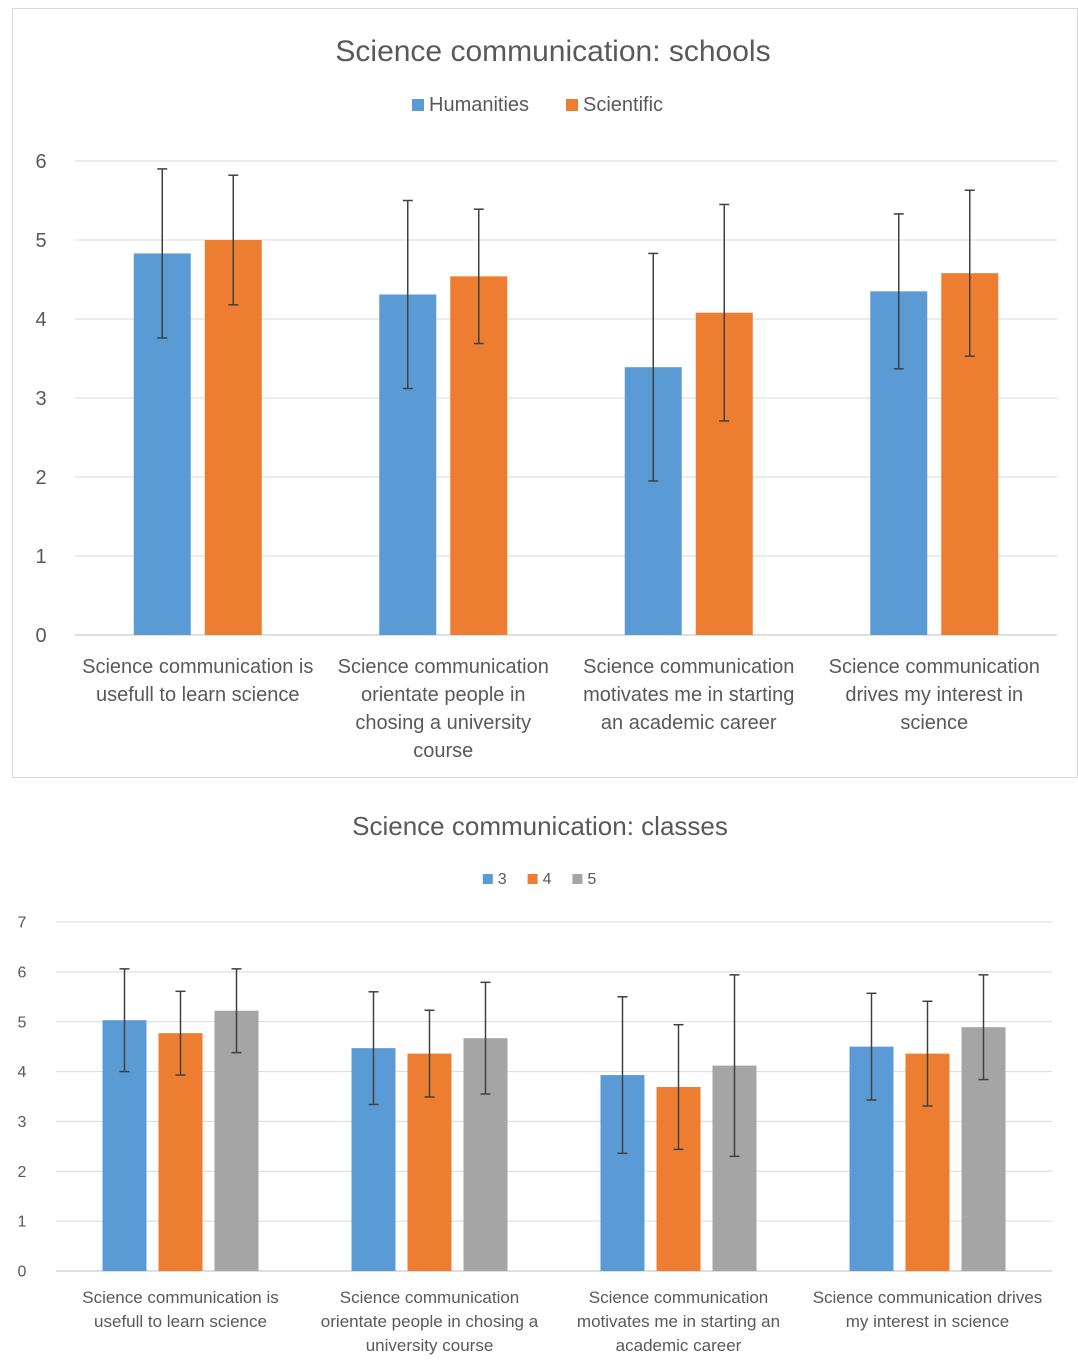 Image resolution: width=1078 pixels, height=1367 pixels. Describe the element at coordinates (430, 1345) in the screenshot. I see `x-category-label-line: university course` at that location.